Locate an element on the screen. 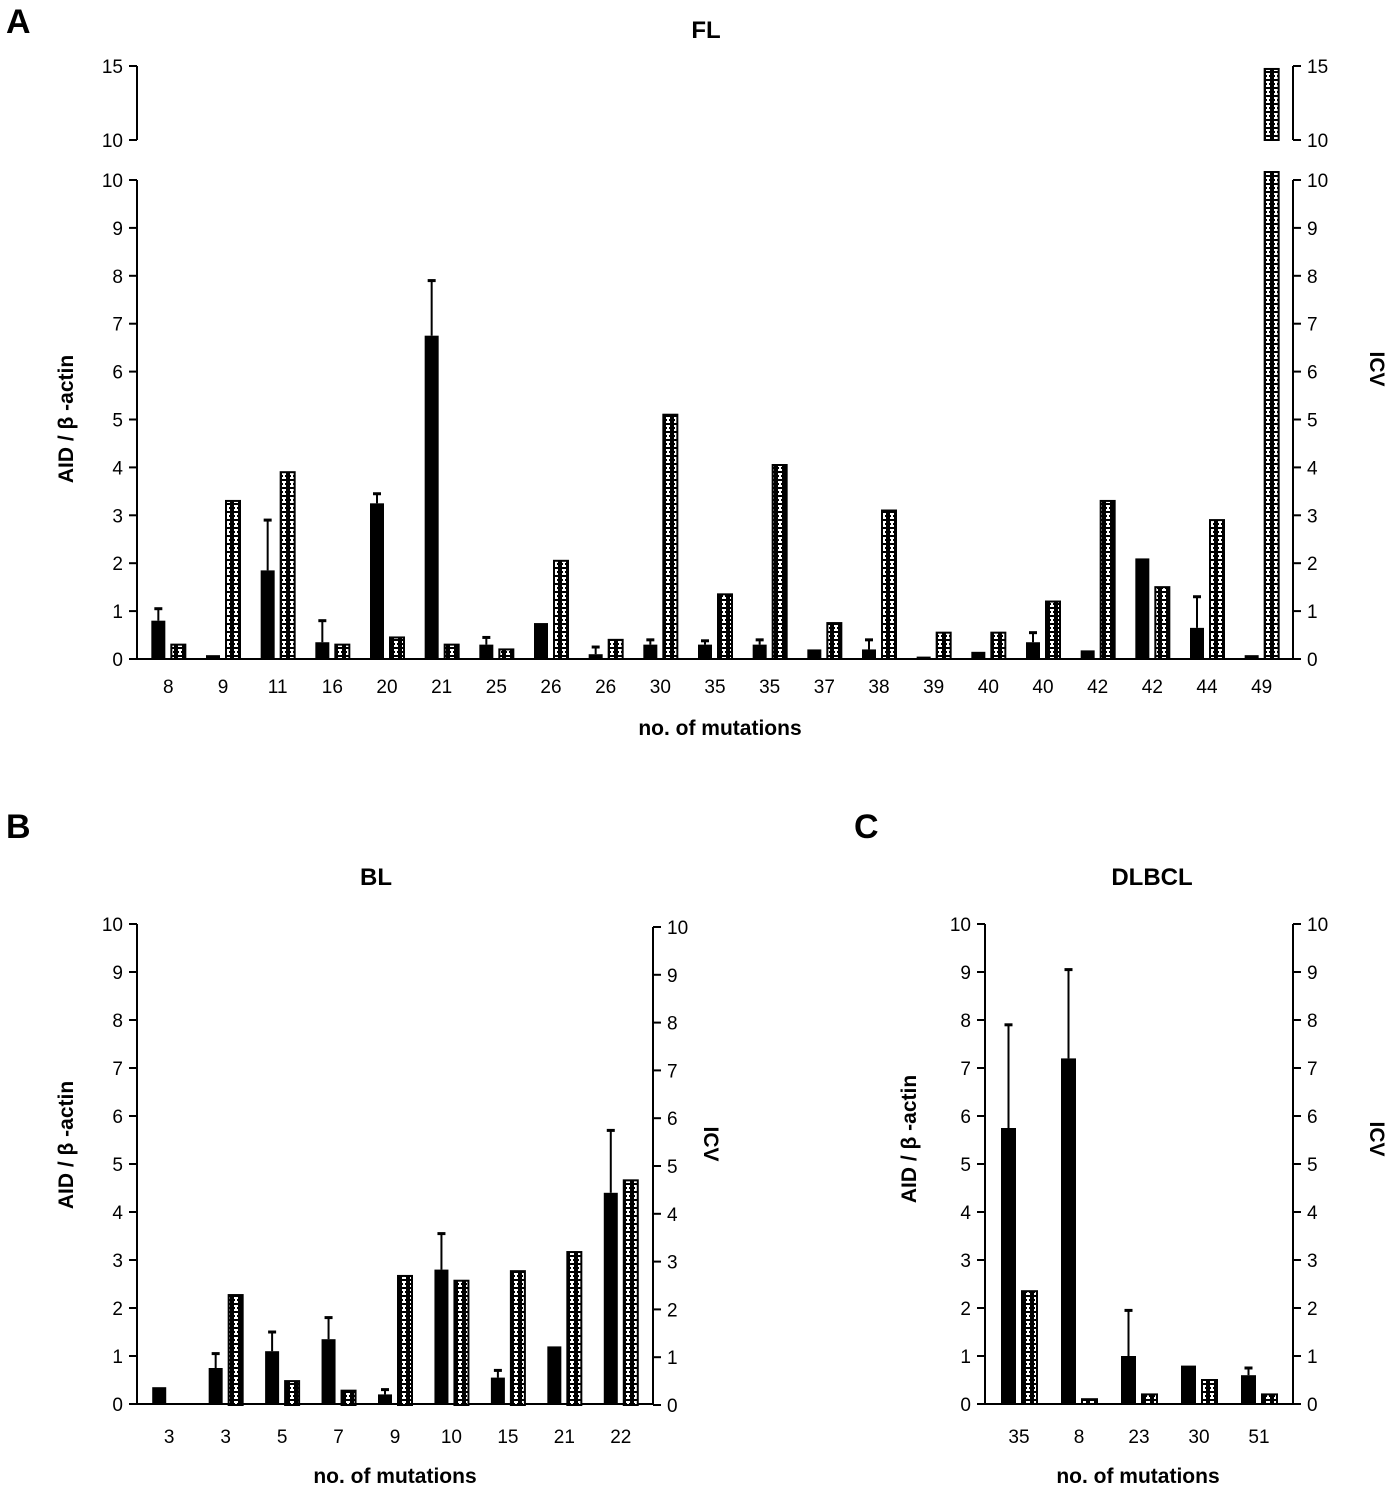 The image size is (1400, 1494). panel-b-y-tick-label-right: 10 is located at coordinates (677, 928).